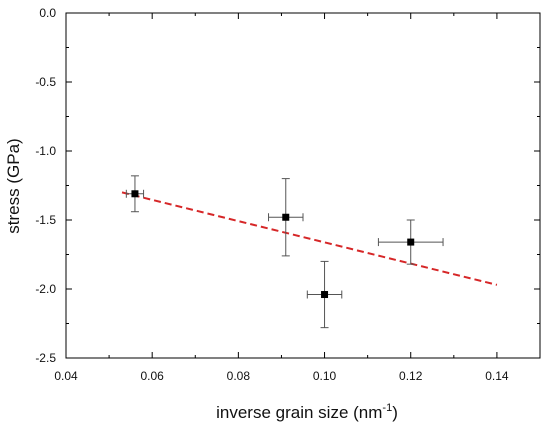 This screenshot has height=427, width=550. I want to click on x-axis-title-main: inverse grain size (nm, so click(299, 412).